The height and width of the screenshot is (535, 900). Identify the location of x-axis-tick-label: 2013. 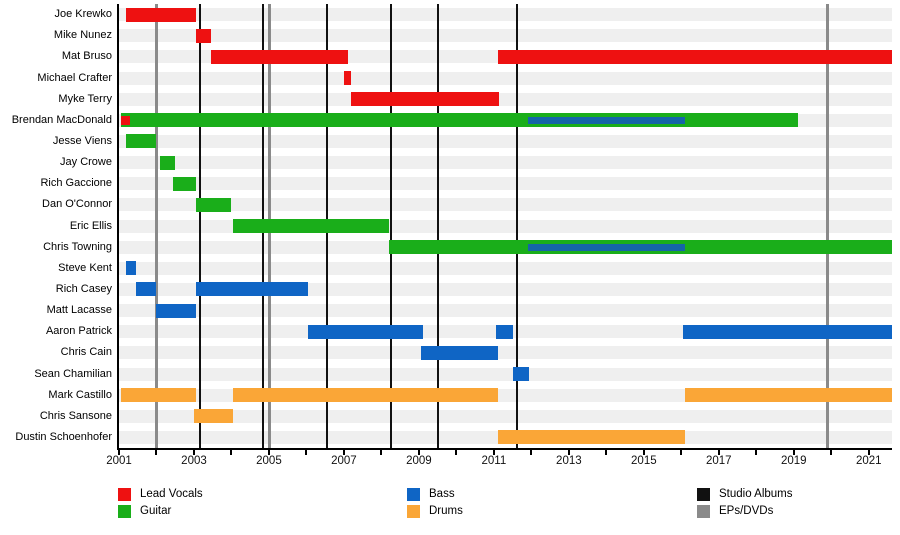
(569, 461).